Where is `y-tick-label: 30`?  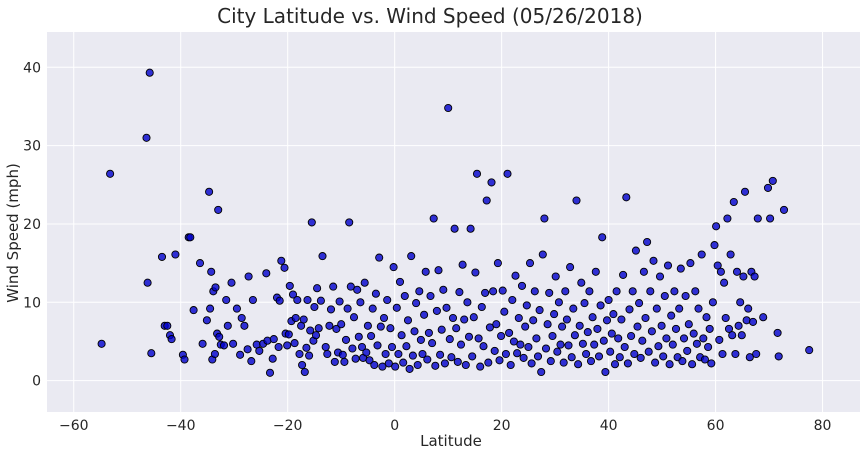 y-tick-label: 30 is located at coordinates (32, 147).